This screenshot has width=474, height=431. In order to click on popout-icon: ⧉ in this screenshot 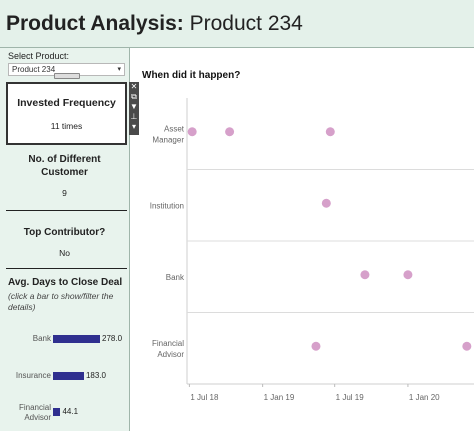, I will do `click(134, 96)`.